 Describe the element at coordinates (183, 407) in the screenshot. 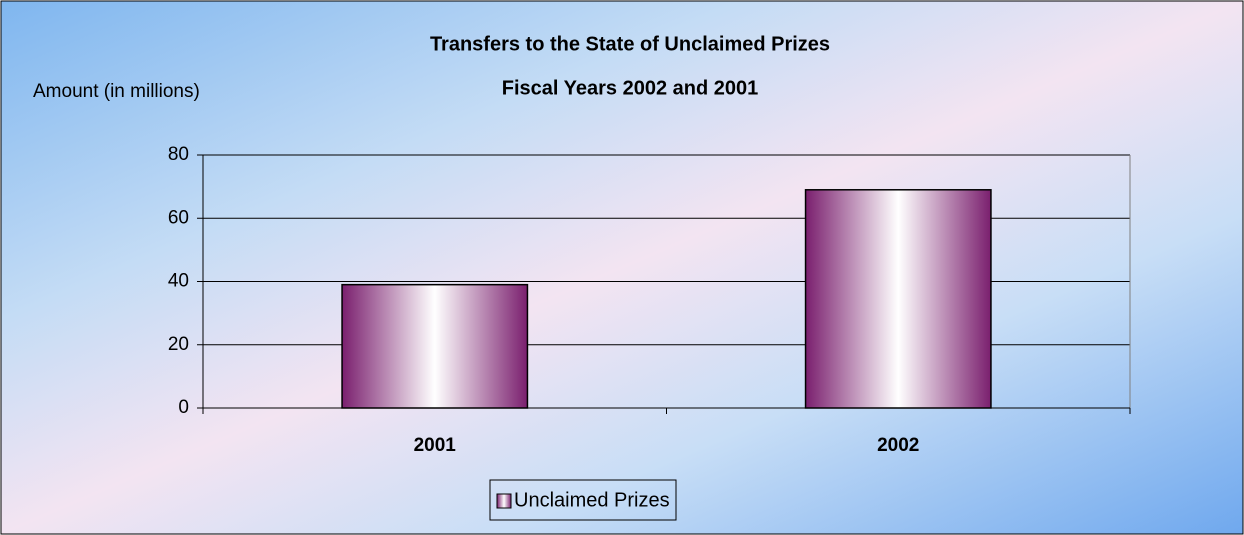

I see `y-tick-label: 0` at that location.